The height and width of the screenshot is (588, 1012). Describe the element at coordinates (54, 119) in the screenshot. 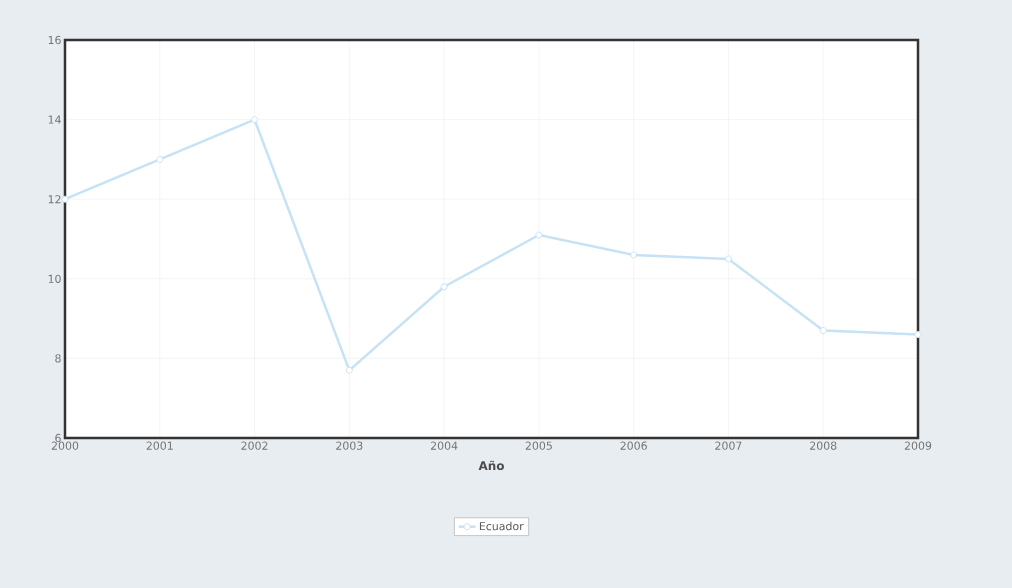

I see `y-tick-label: 14` at that location.